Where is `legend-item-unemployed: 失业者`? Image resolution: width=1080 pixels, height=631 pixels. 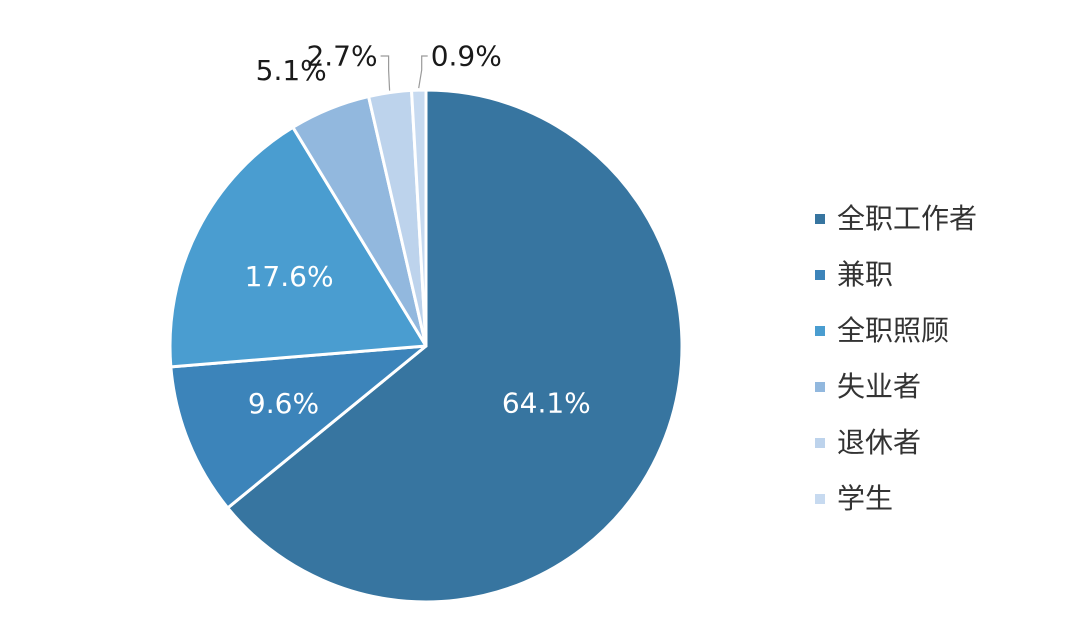 legend-item-unemployed: 失业者 is located at coordinates (896, 387).